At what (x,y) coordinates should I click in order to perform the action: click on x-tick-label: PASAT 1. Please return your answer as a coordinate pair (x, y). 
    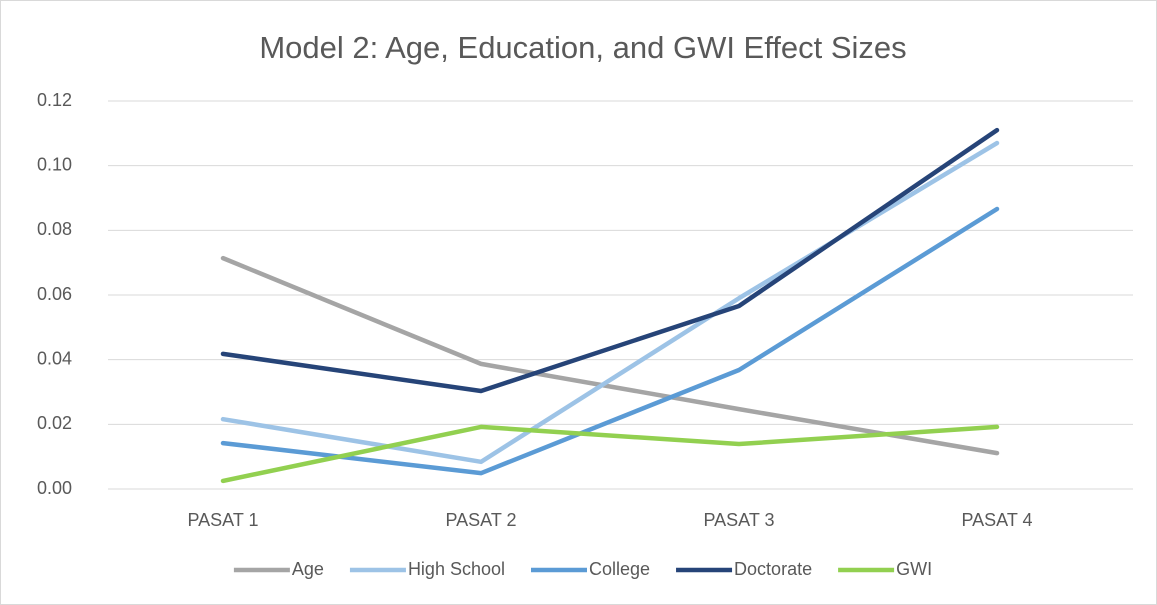
    Looking at the image, I should click on (222, 520).